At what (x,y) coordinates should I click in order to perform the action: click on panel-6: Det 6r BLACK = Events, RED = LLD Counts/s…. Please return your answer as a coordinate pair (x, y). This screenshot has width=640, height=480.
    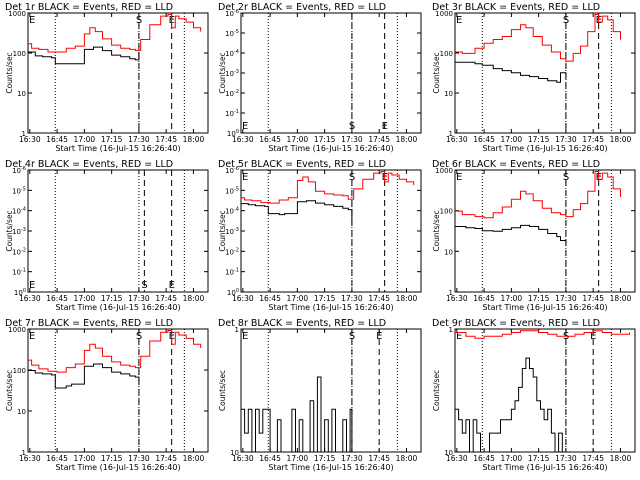
    Looking at the image, I should click on (534, 235).